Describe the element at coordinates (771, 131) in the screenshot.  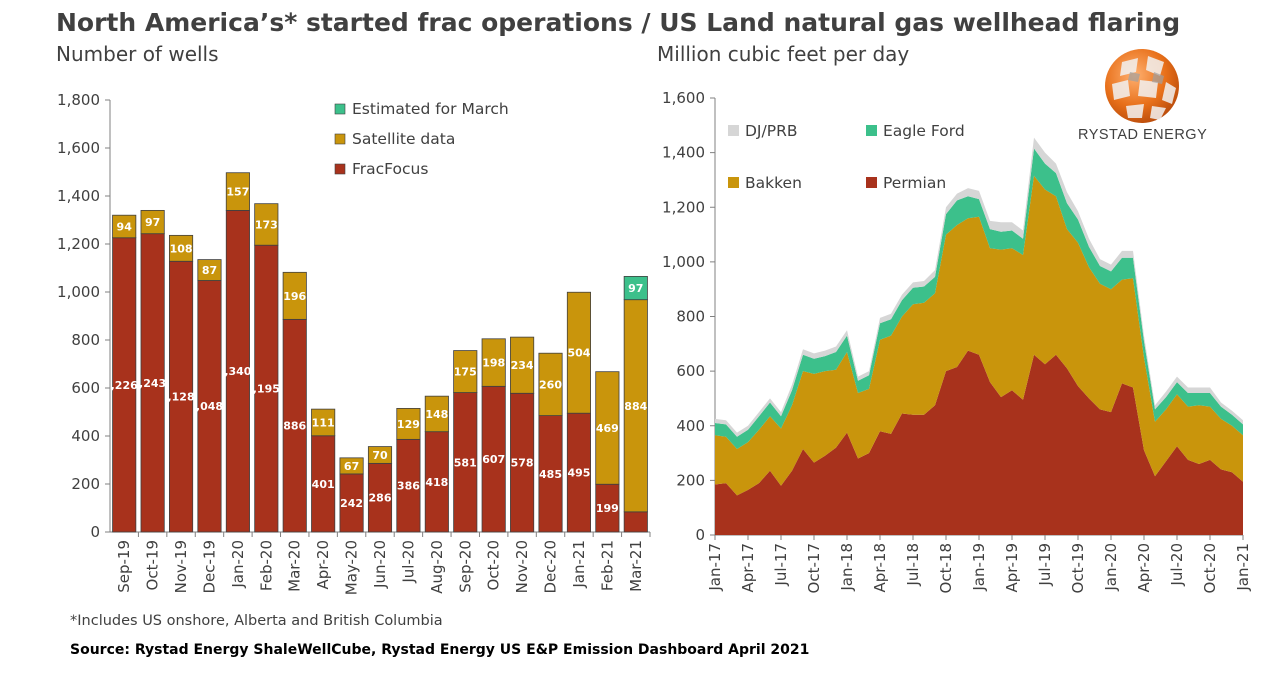
I see `legend-label: DJ/PRB` at that location.